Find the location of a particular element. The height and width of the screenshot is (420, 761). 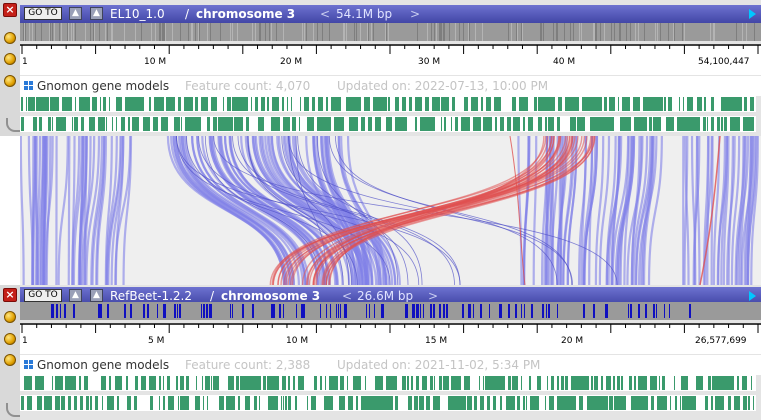

bottom-settings-dot-icon is located at coordinates (10, 317).